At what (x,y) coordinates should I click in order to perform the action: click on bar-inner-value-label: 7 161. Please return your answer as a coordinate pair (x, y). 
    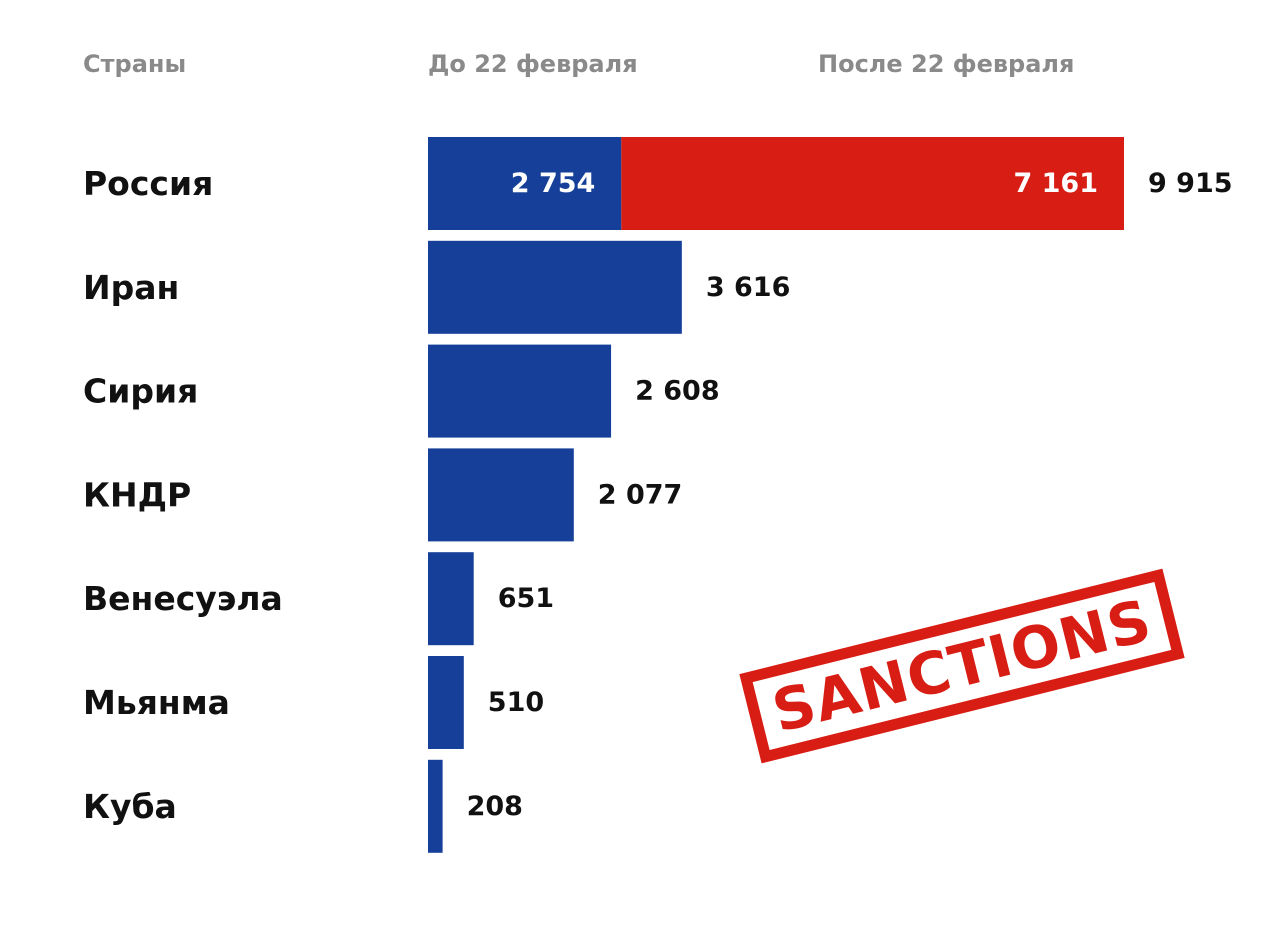
    Looking at the image, I should click on (1055, 183).